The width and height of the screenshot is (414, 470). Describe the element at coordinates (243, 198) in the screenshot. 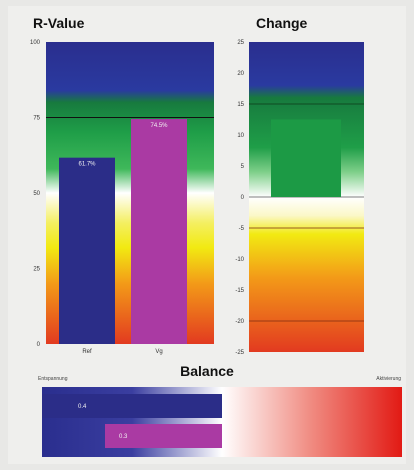

I see `change-tick-label: 0` at that location.